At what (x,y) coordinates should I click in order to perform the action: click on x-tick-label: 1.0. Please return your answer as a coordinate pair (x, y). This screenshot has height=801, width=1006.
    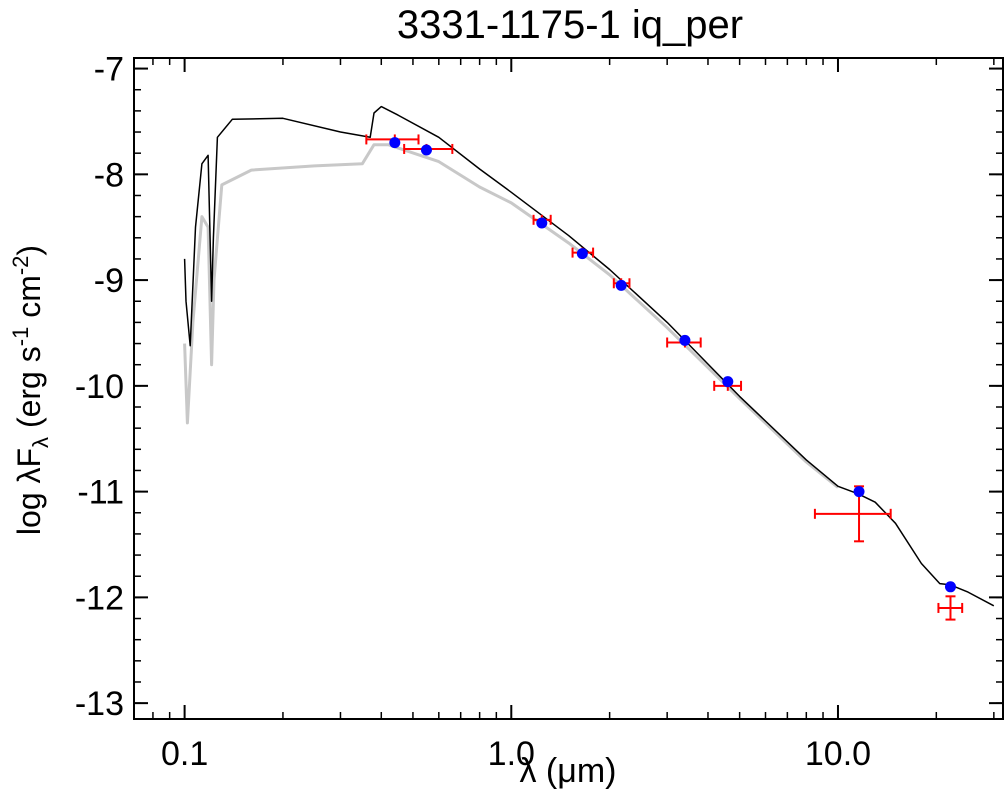
    Looking at the image, I should click on (511, 754).